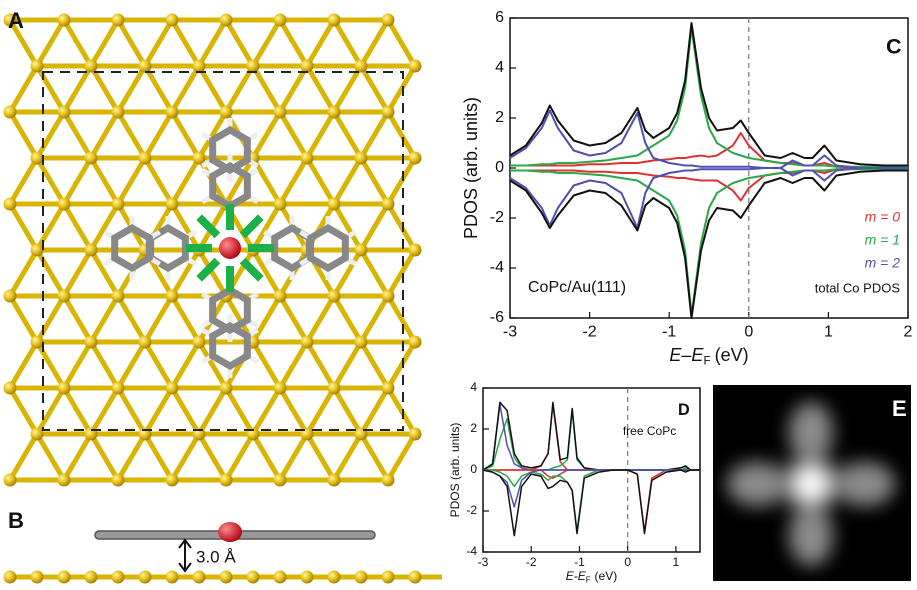  What do you see at coordinates (473, 387) in the screenshot?
I see `y-tick-label: 4` at bounding box center [473, 387].